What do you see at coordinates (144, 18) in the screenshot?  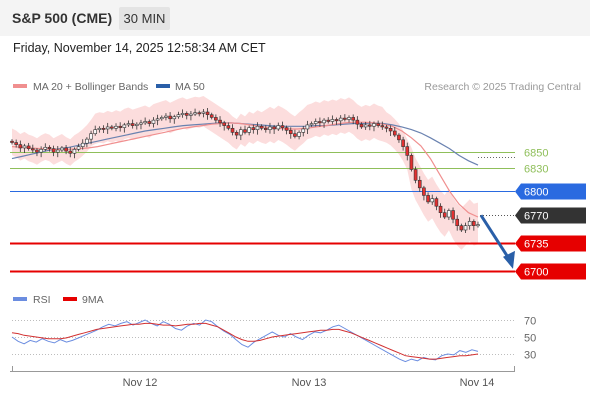 I see `timeframe-badge: 30 MIN` at bounding box center [144, 18].